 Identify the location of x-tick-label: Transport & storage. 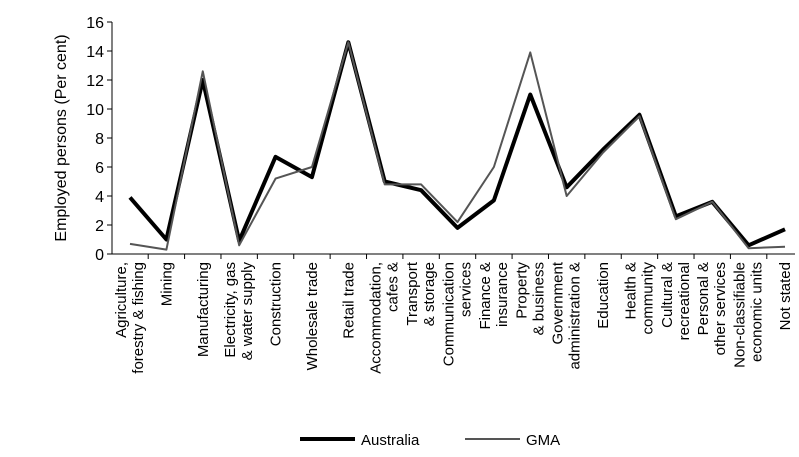
(421, 295).